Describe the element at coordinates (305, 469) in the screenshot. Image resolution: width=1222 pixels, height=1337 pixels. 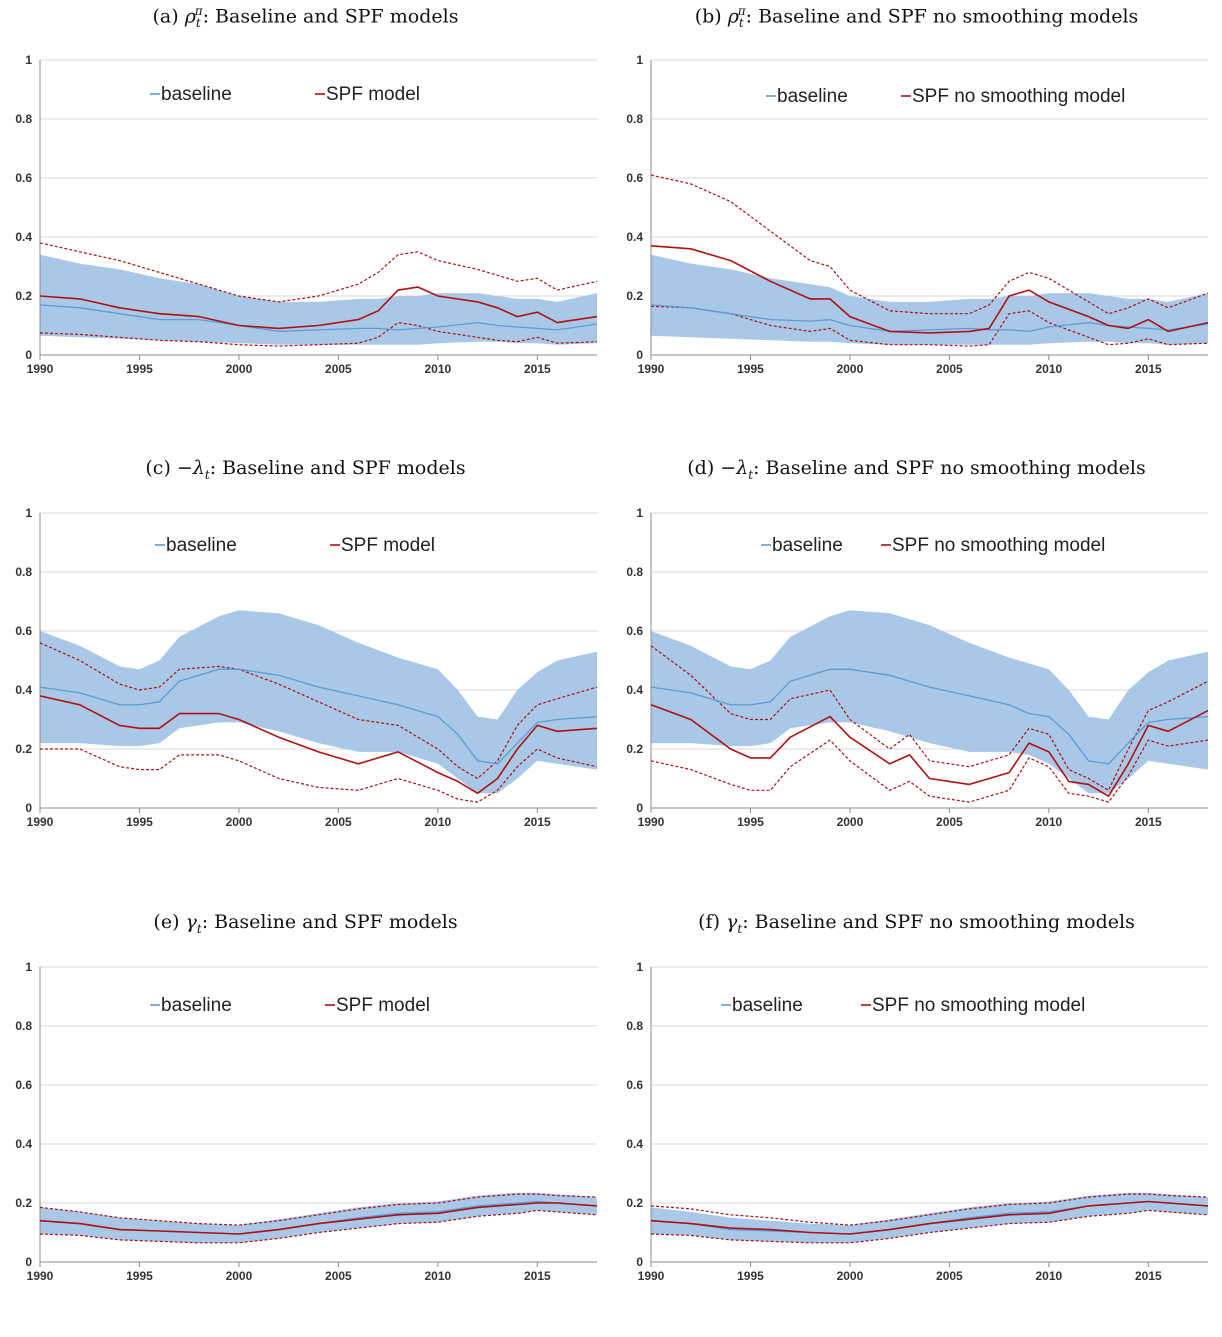
I see `chart-title: (c) −λt: Baseline and SPF models` at that location.